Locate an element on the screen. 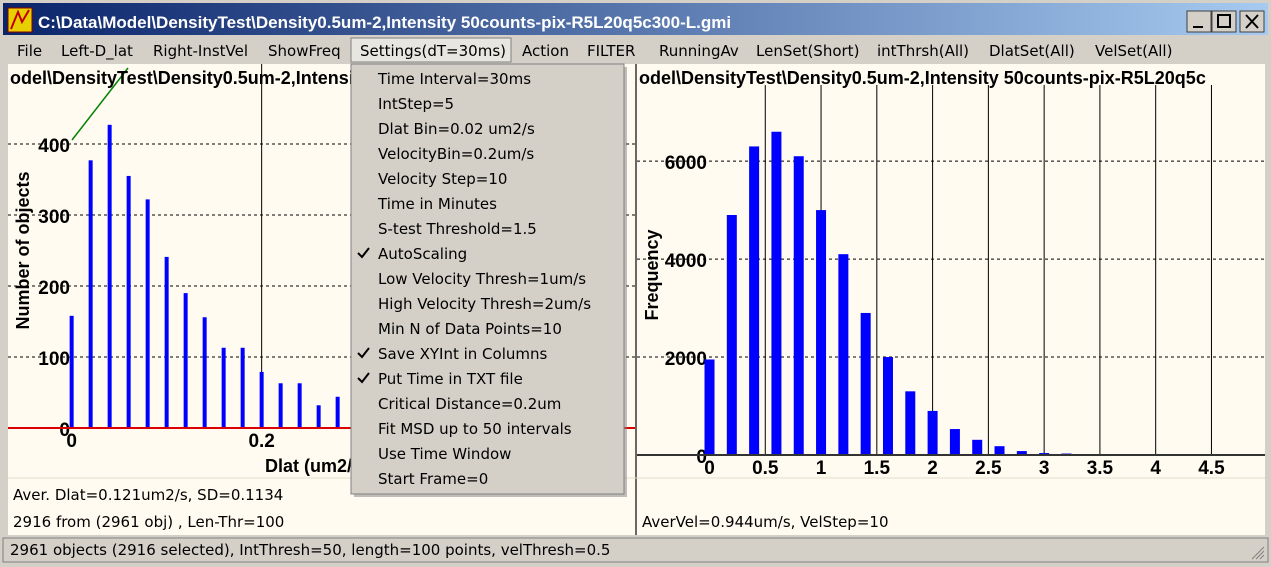 The image size is (1271, 567). x-axis-label: Dlat (um2/s) is located at coordinates (316, 466).